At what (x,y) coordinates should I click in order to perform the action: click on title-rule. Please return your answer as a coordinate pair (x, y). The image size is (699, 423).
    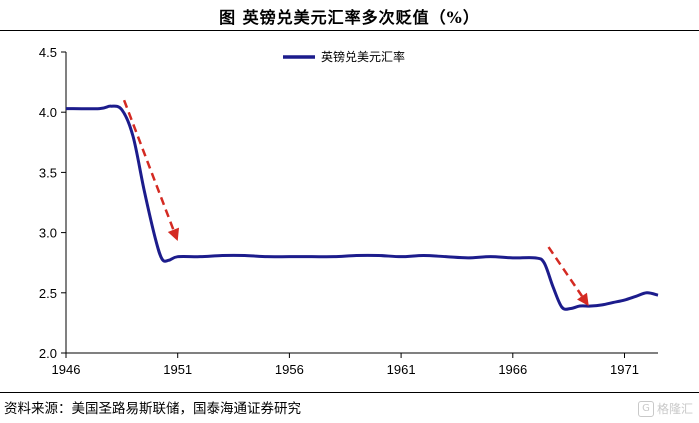
    Looking at the image, I should click on (349, 30).